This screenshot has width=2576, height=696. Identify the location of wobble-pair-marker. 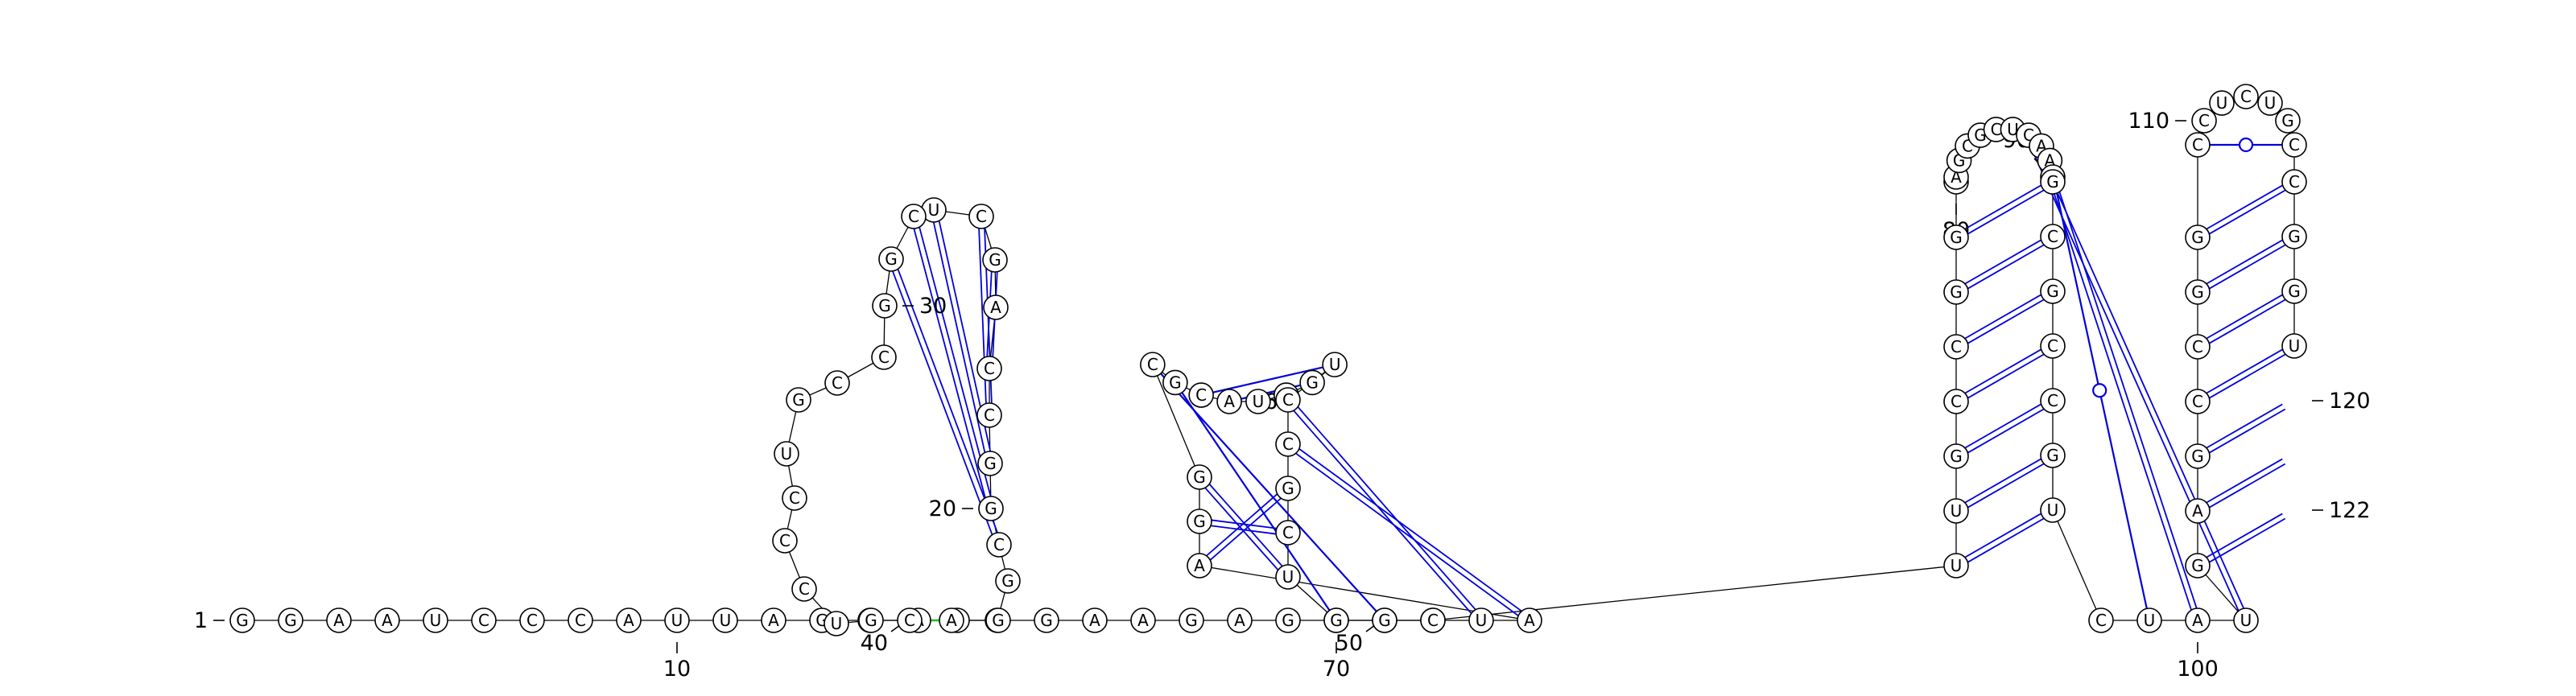
(2246, 145).